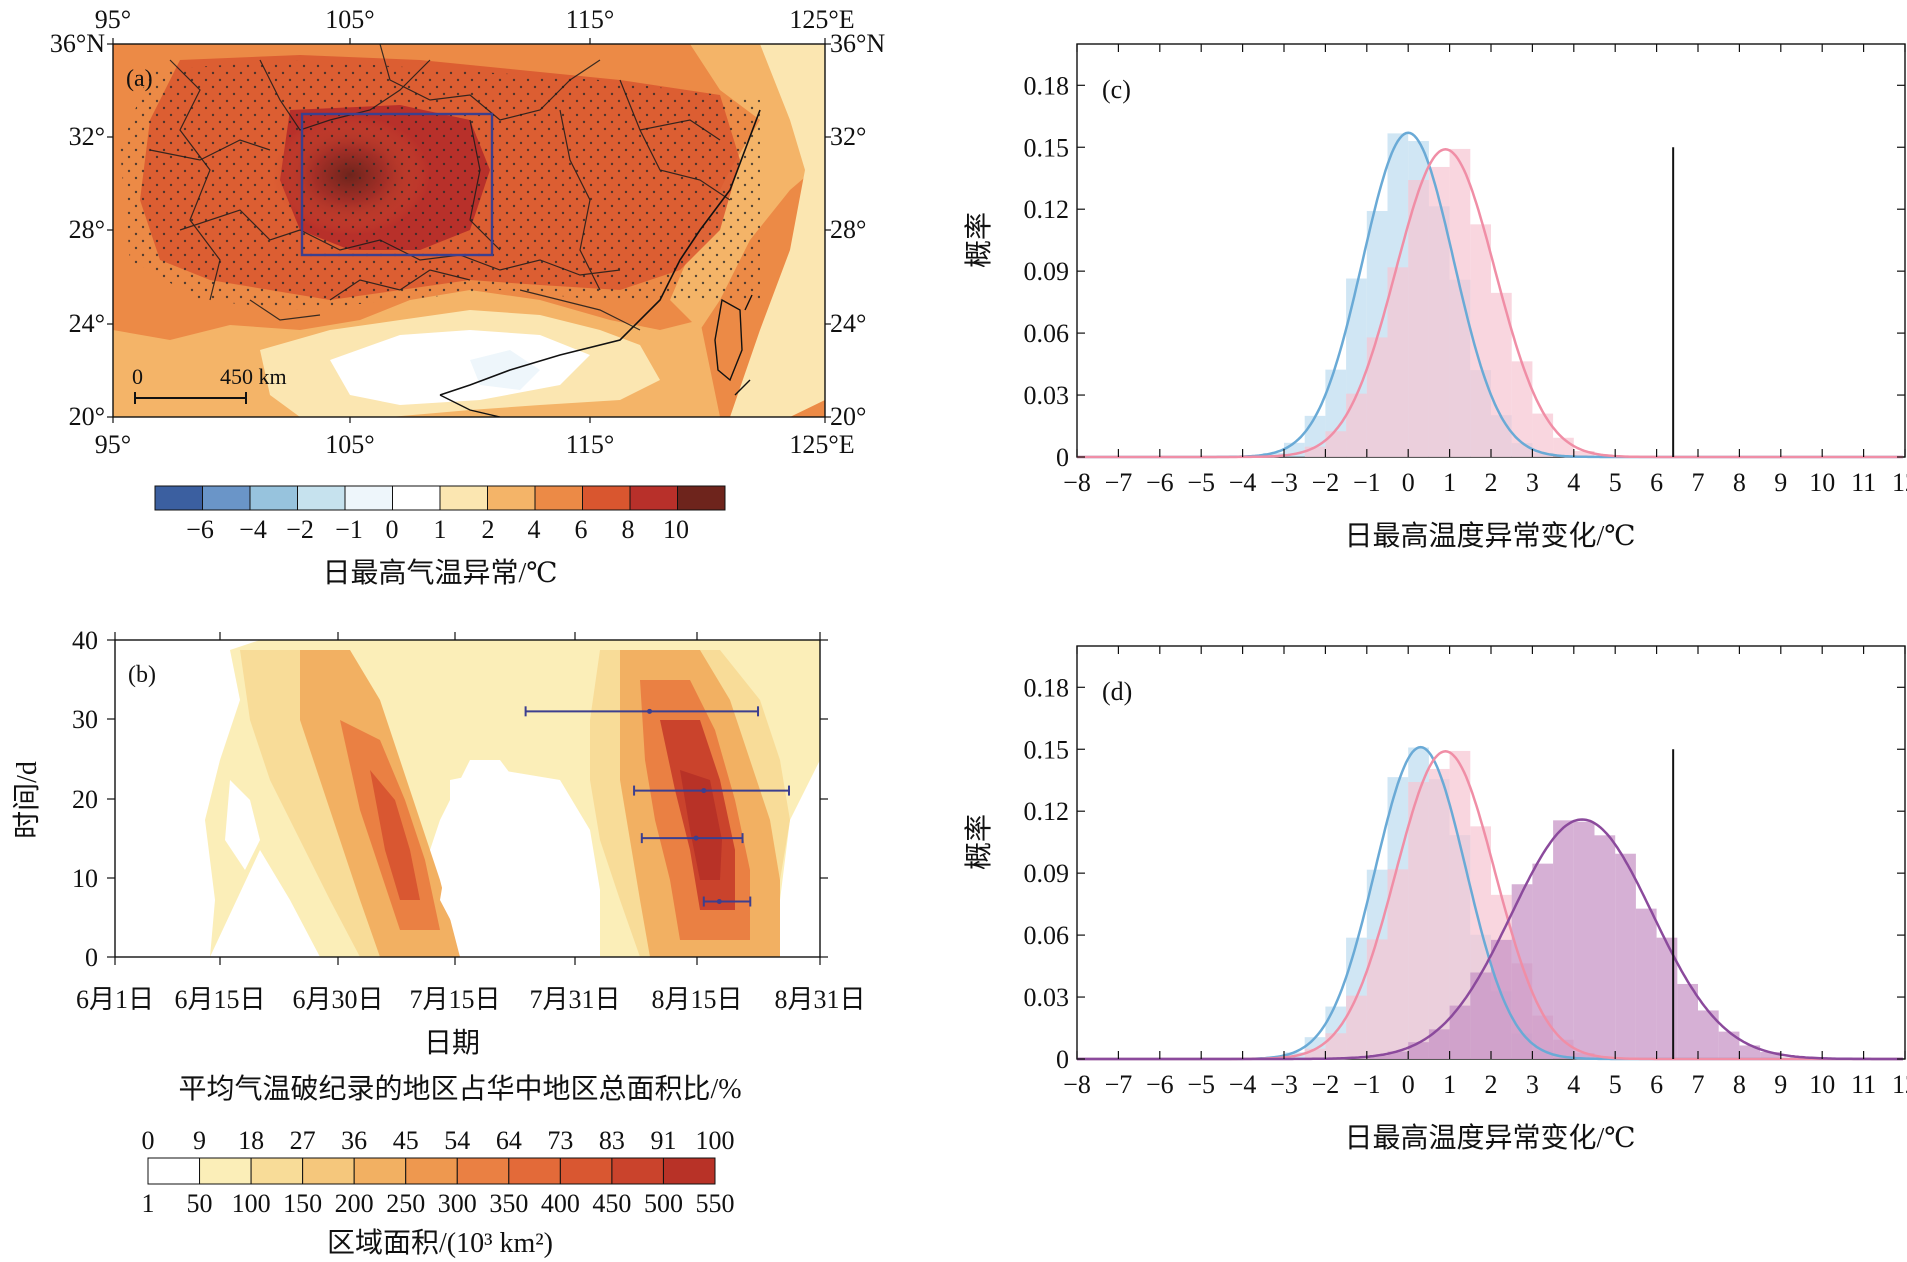 The height and width of the screenshot is (1262, 1907). I want to click on lat-tick-right: 24°, so click(848, 323).